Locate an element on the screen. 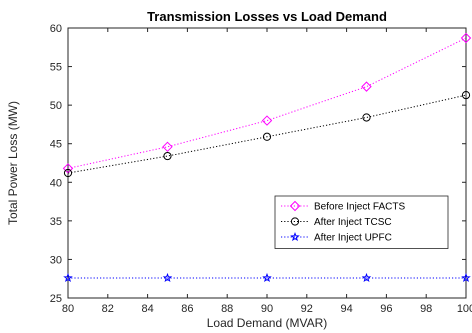  legend-marker-circle is located at coordinates (295, 221).